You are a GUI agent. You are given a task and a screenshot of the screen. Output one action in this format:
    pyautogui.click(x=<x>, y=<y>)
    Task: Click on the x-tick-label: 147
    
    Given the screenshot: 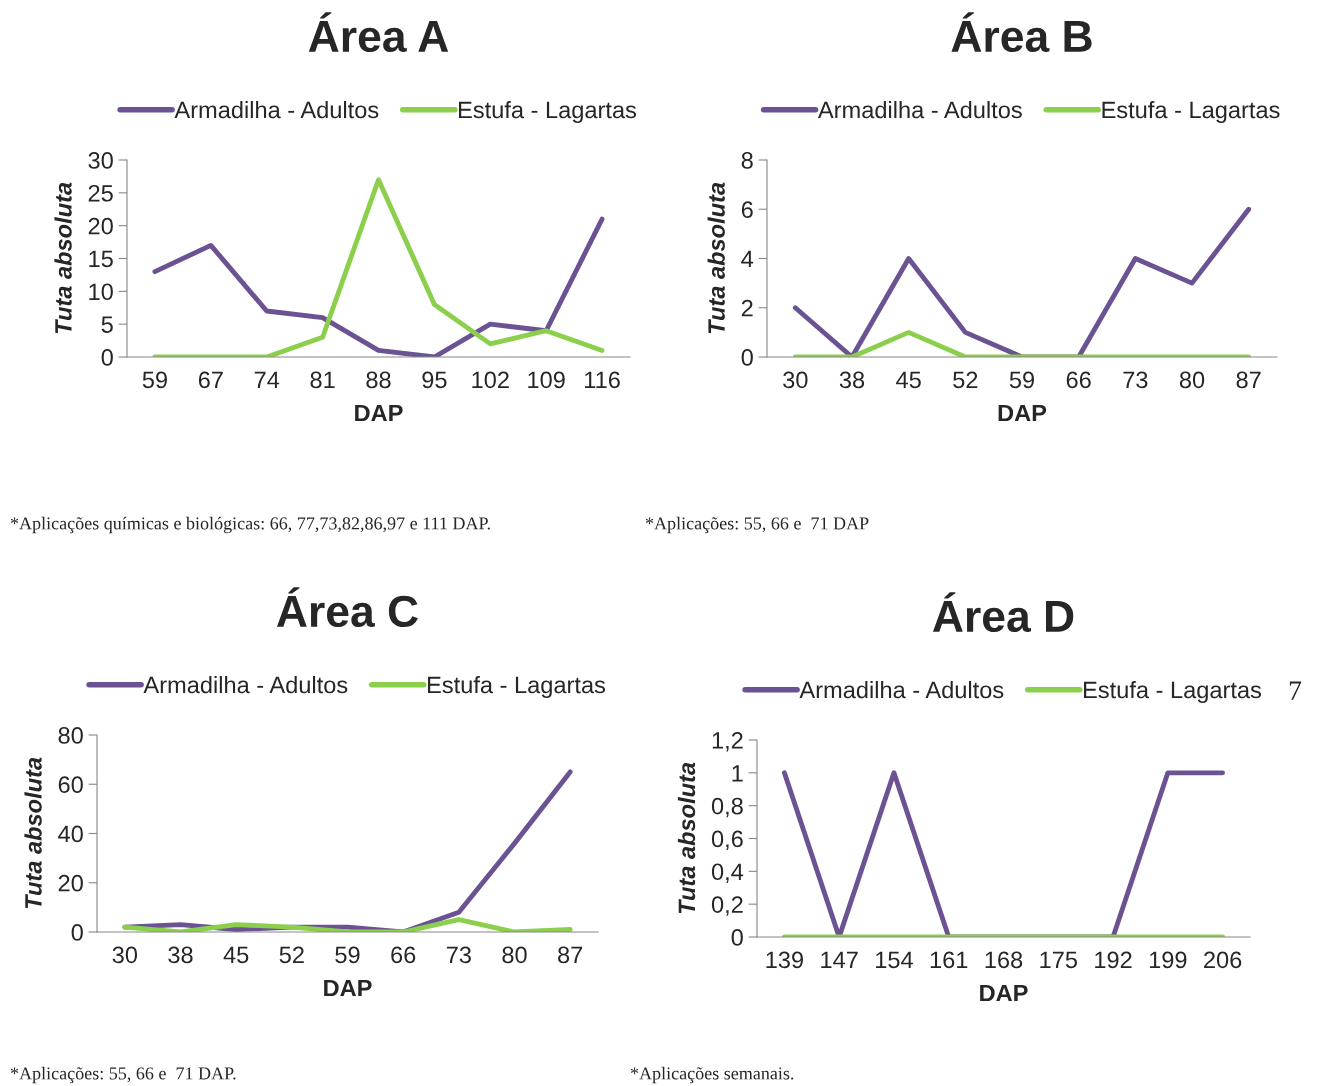 What is the action you would take?
    pyautogui.click(x=839, y=959)
    